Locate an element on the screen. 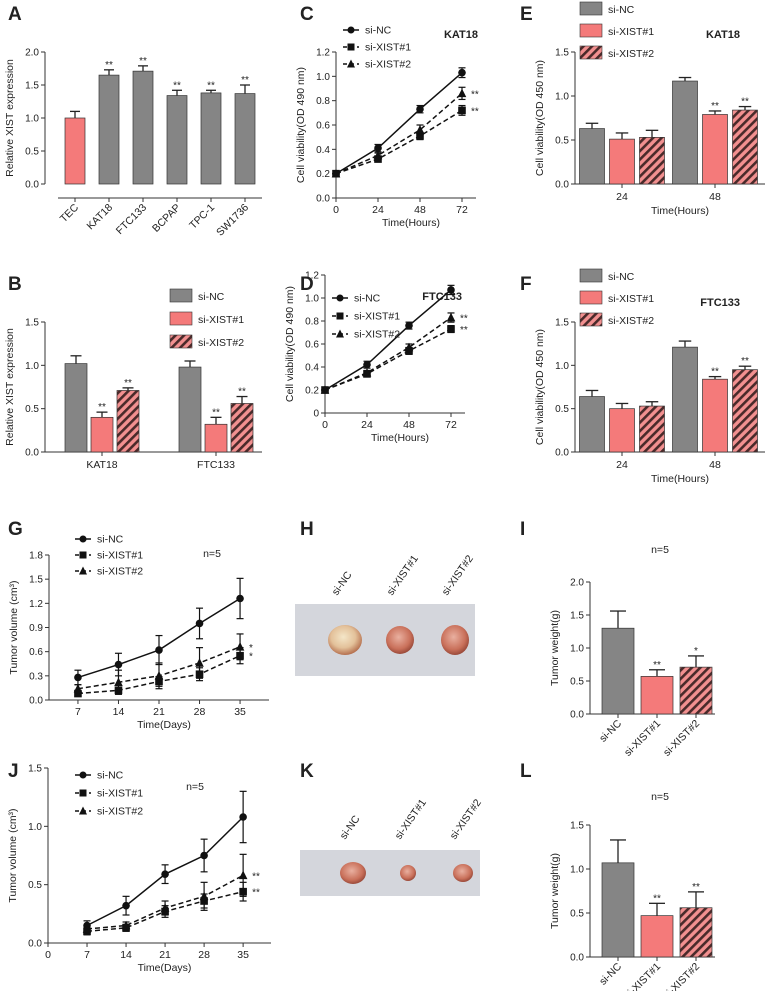 This screenshot has height=991, width=778. x-tick-label: 0 is located at coordinates (325, 425).